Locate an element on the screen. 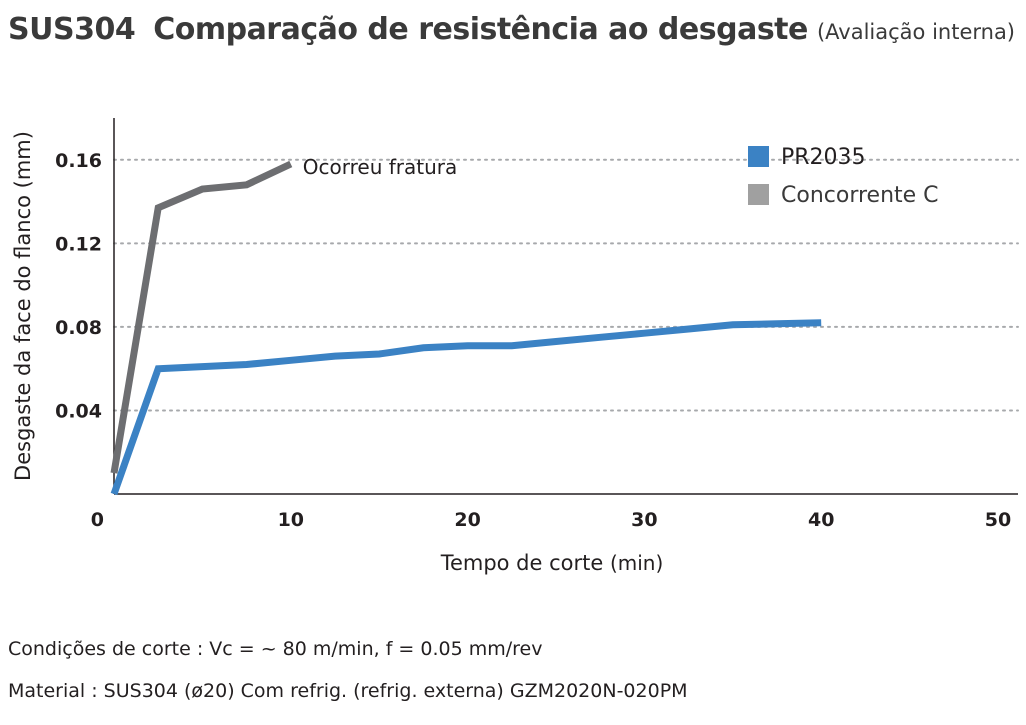 The width and height of the screenshot is (1026, 725). chart-title: Comparação de resistência ao desgaste is located at coordinates (480, 29).